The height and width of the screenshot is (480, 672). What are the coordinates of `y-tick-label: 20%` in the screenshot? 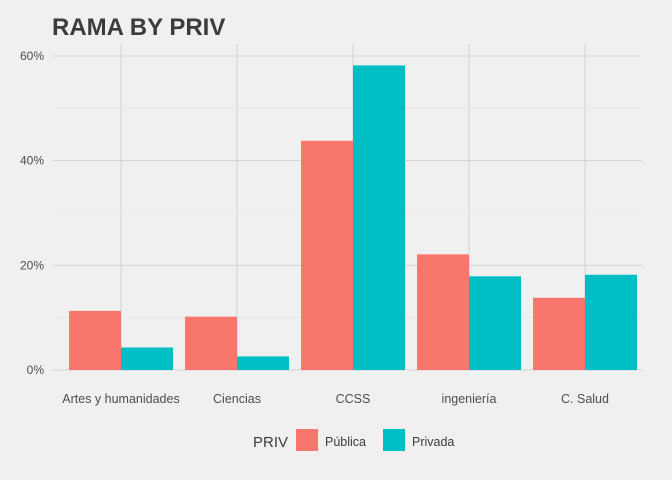 It's located at (32, 265).